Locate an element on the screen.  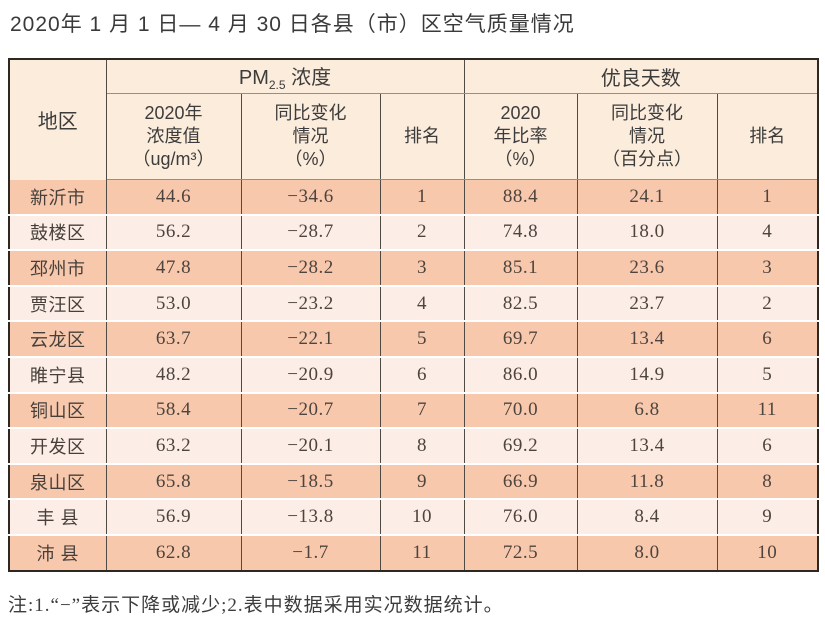
table-row: 泉山区 65.8 −18.5 9 66.9 11.8 8 is located at coordinates (413, 481).